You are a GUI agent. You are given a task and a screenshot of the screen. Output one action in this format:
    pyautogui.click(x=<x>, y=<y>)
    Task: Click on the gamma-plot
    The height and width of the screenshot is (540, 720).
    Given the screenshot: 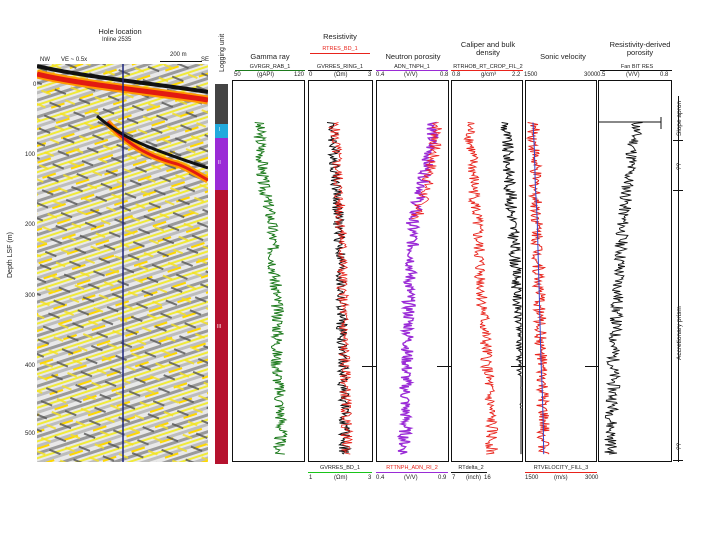 What is the action you would take?
    pyautogui.click(x=270, y=288)
    